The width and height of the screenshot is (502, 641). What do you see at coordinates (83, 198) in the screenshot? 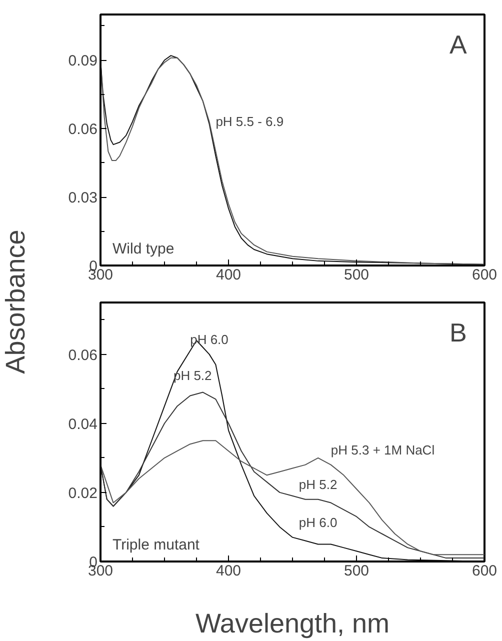
I see `y-tick-label: 0.03` at bounding box center [83, 198].